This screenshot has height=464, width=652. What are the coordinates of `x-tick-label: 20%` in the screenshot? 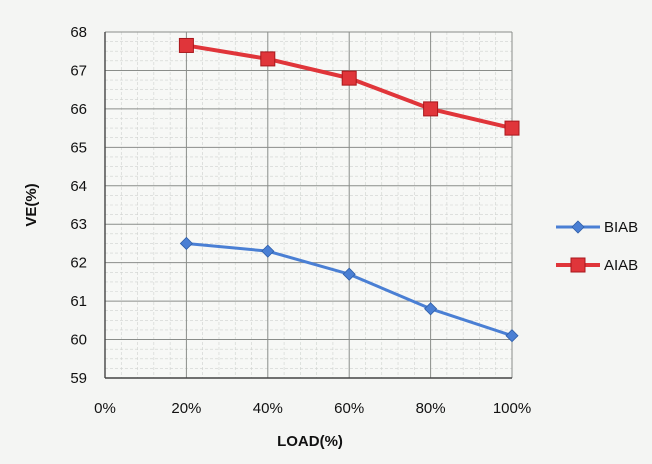 It's located at (186, 408).